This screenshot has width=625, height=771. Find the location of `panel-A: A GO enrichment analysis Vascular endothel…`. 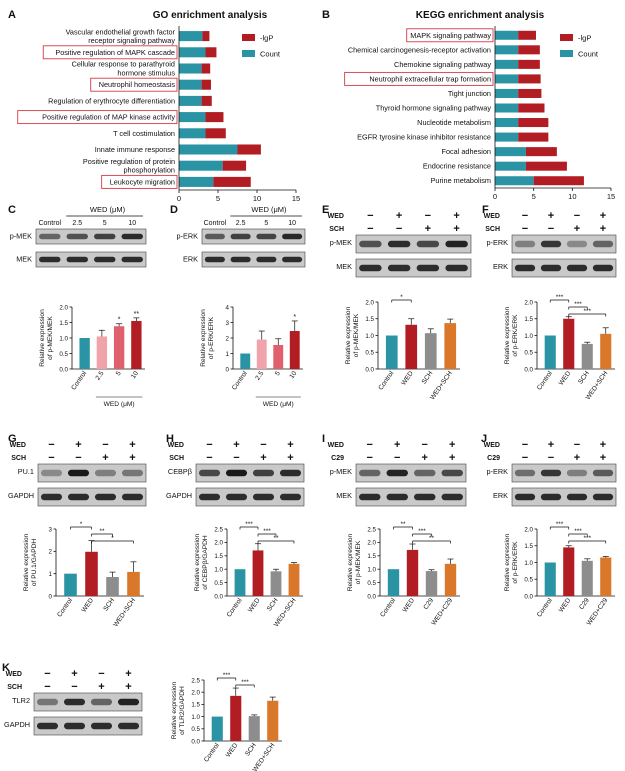

panel-A: A GO enrichment analysis Vascular endothel… is located at coordinates (154, 106).